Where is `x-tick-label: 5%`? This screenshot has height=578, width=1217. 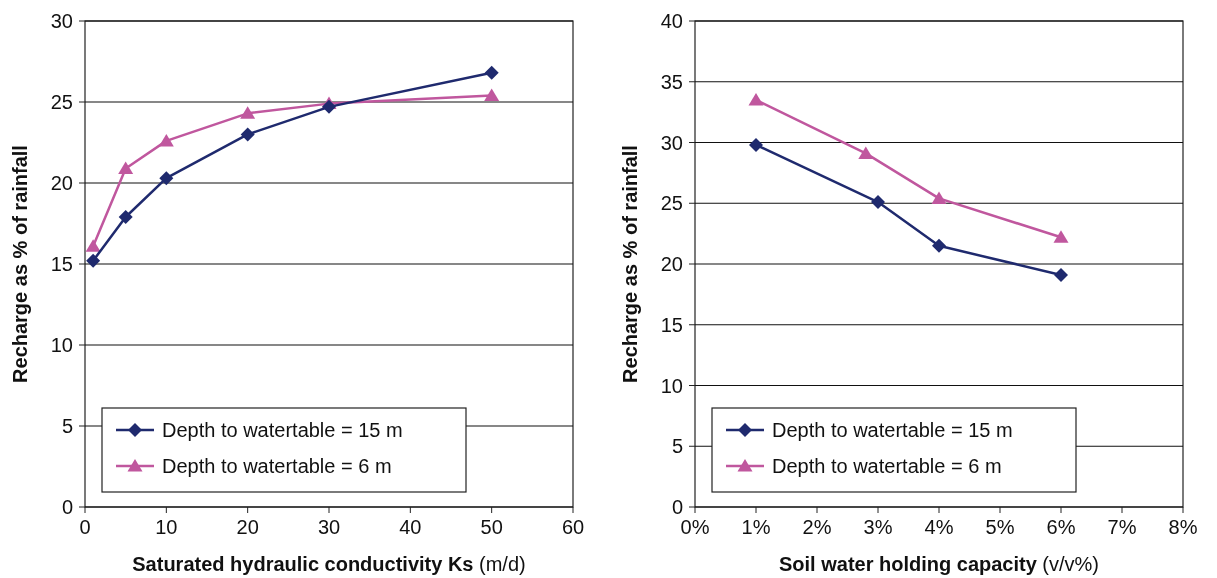
x-tick-label: 5% is located at coordinates (1000, 527).